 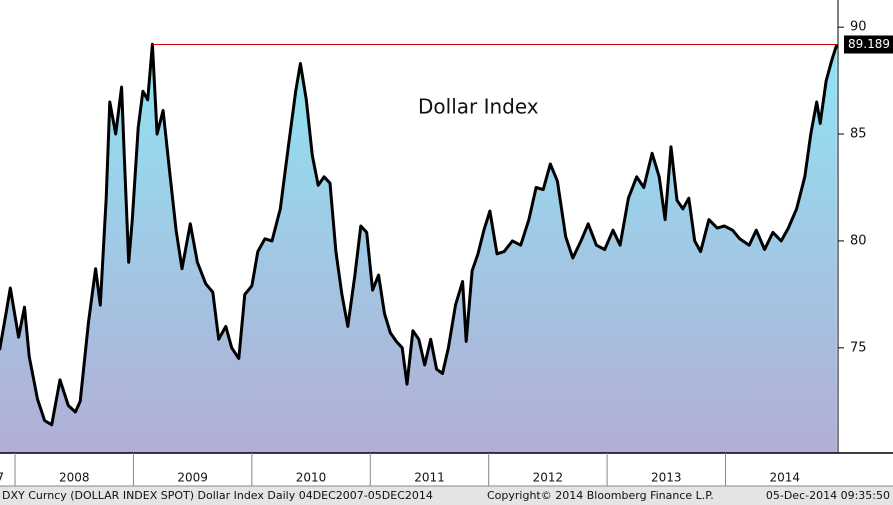 What do you see at coordinates (478, 107) in the screenshot?
I see `chart-title: Dollar Index` at bounding box center [478, 107].